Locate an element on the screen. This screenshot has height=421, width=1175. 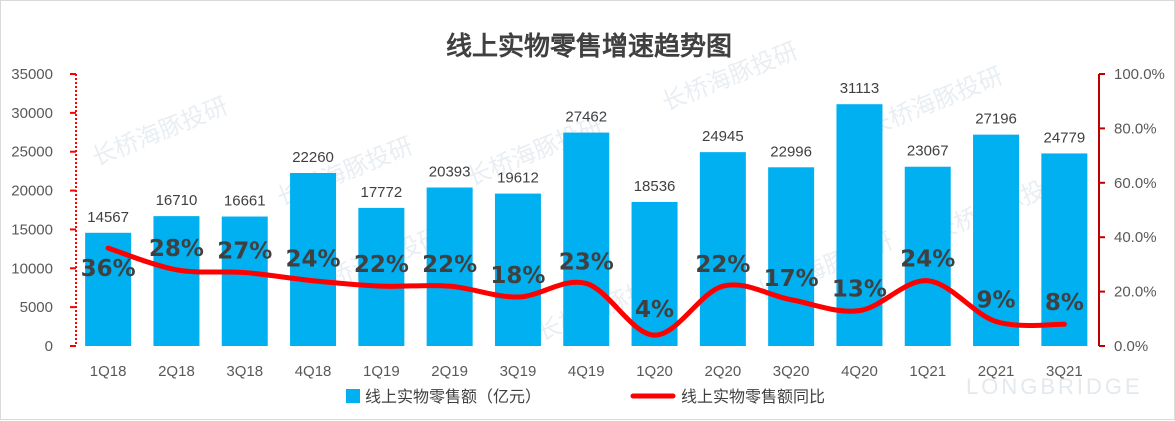
legend-label-line: 线上实物零售额同比 is located at coordinates (753, 397).